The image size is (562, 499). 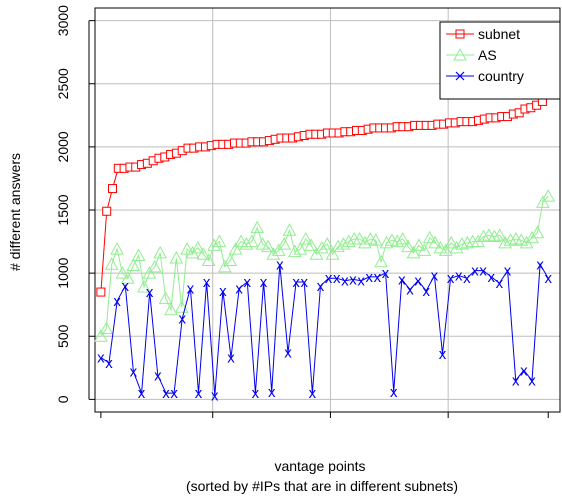 What do you see at coordinates (63, 399) in the screenshot?
I see `y-tick-label: 0` at bounding box center [63, 399].